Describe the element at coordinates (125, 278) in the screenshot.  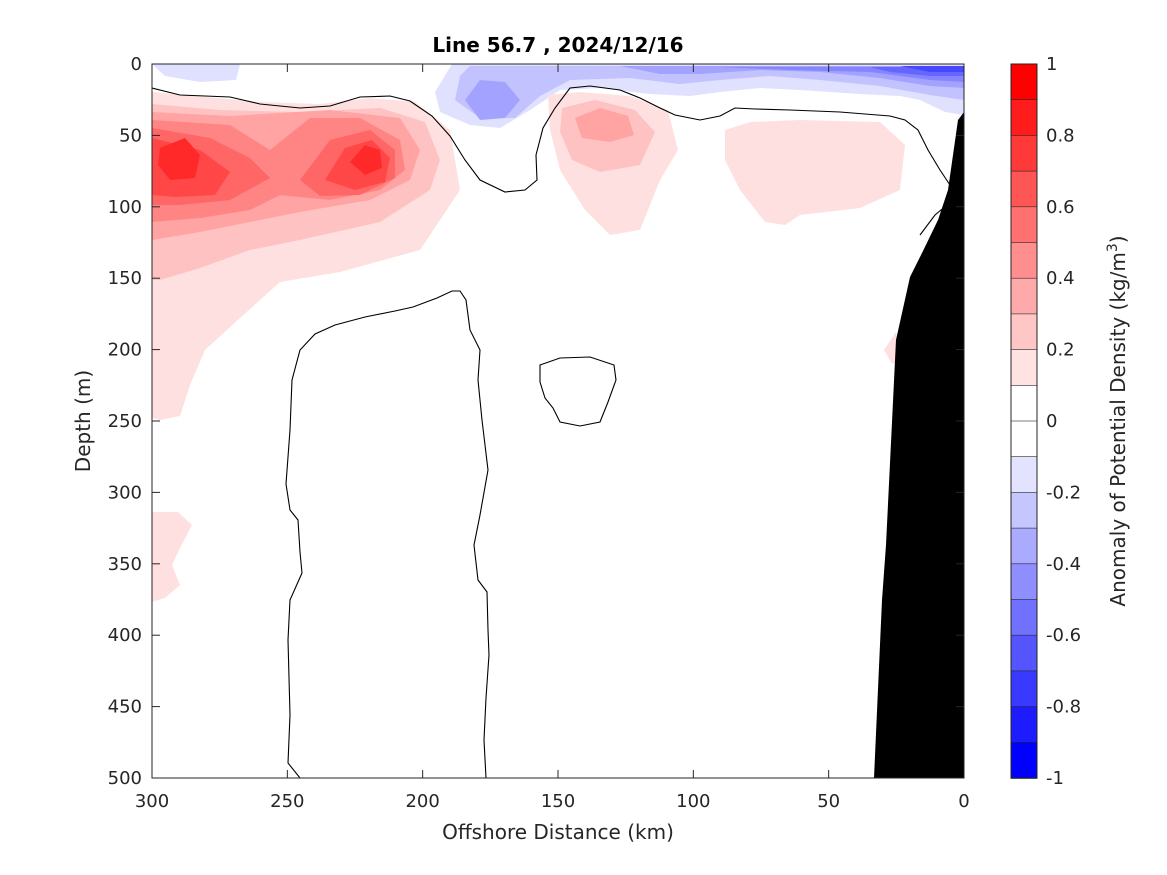
I see `y-tick-label: 150` at that location.